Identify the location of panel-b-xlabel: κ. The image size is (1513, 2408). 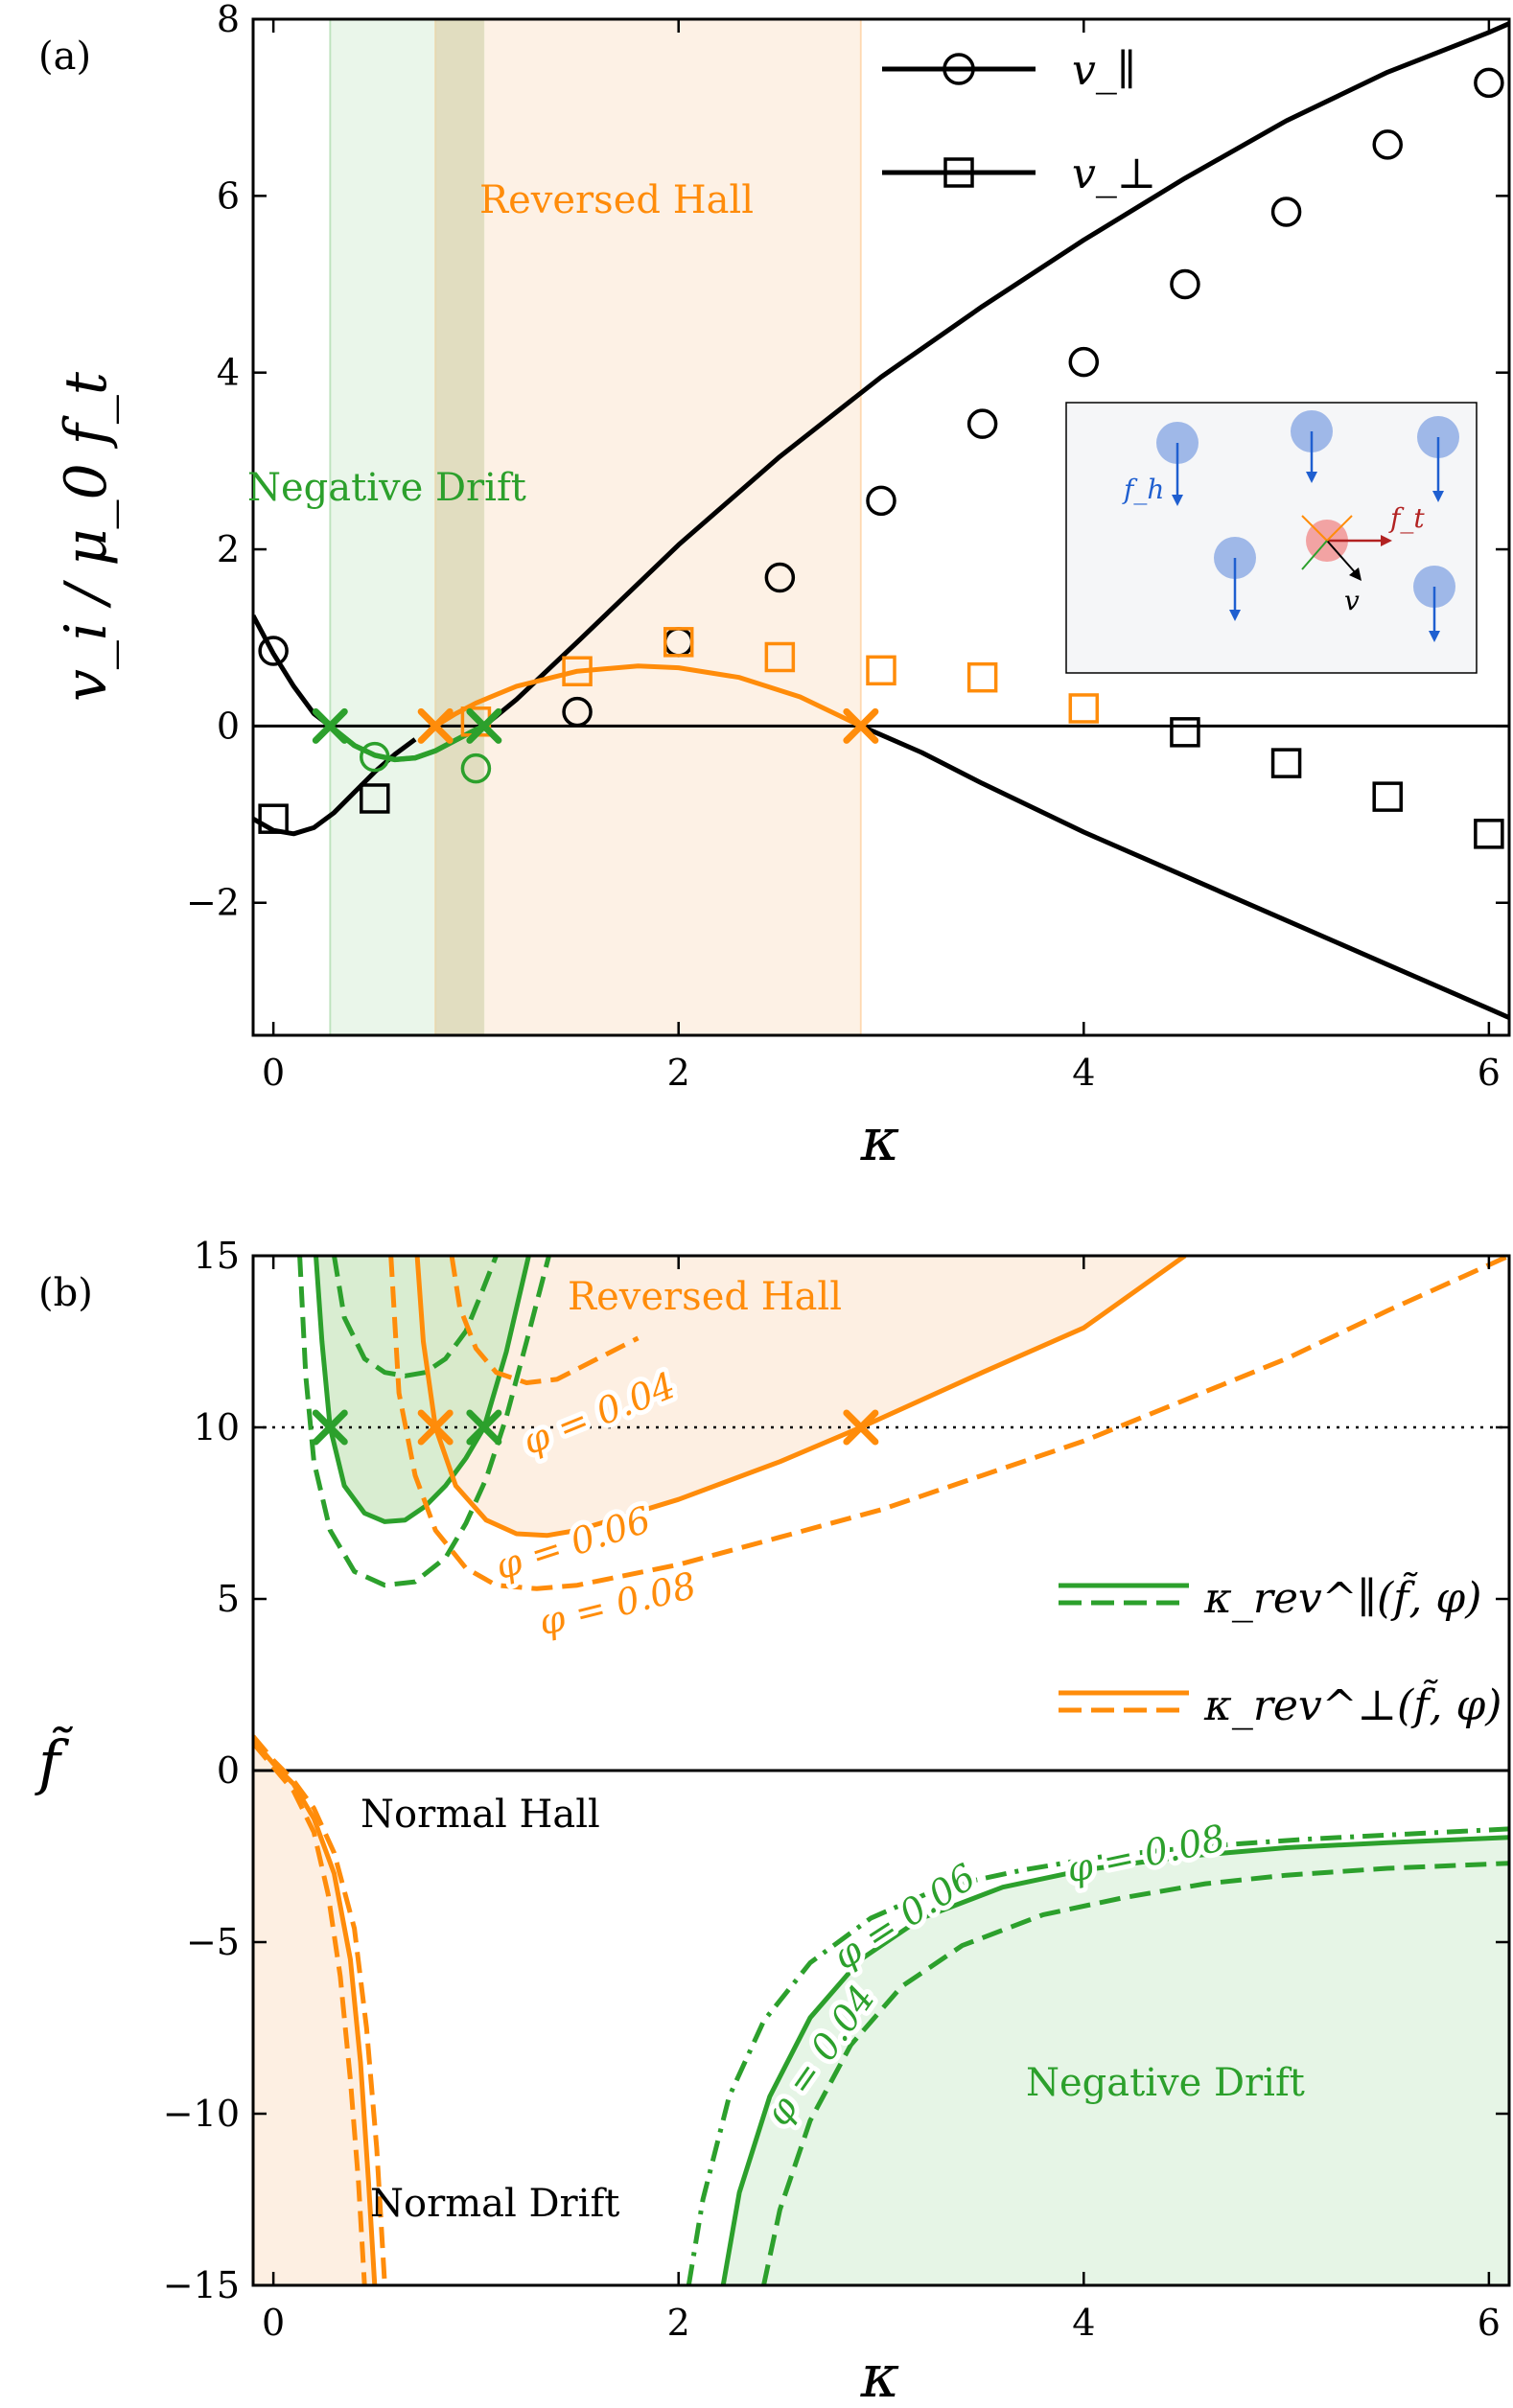
(880, 2374).